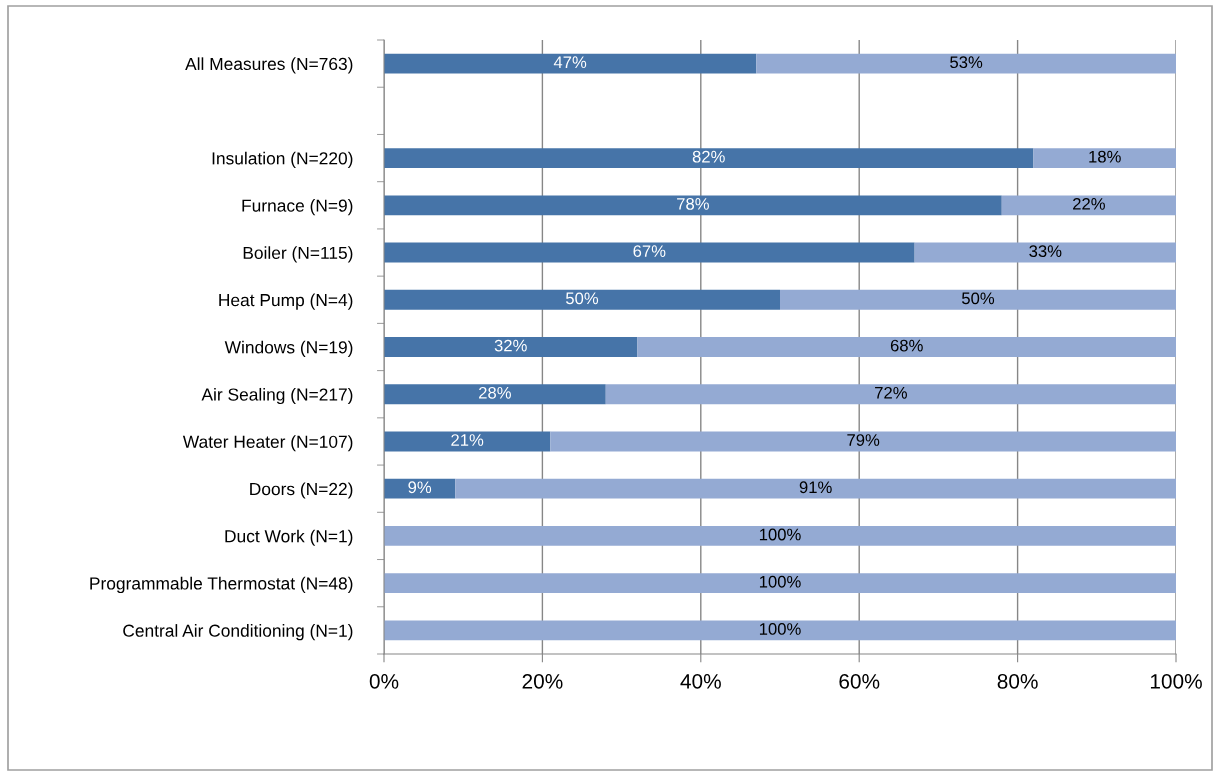  Describe the element at coordinates (288, 348) in the screenshot. I see `y-tick-label: Windows (N=19)` at that location.